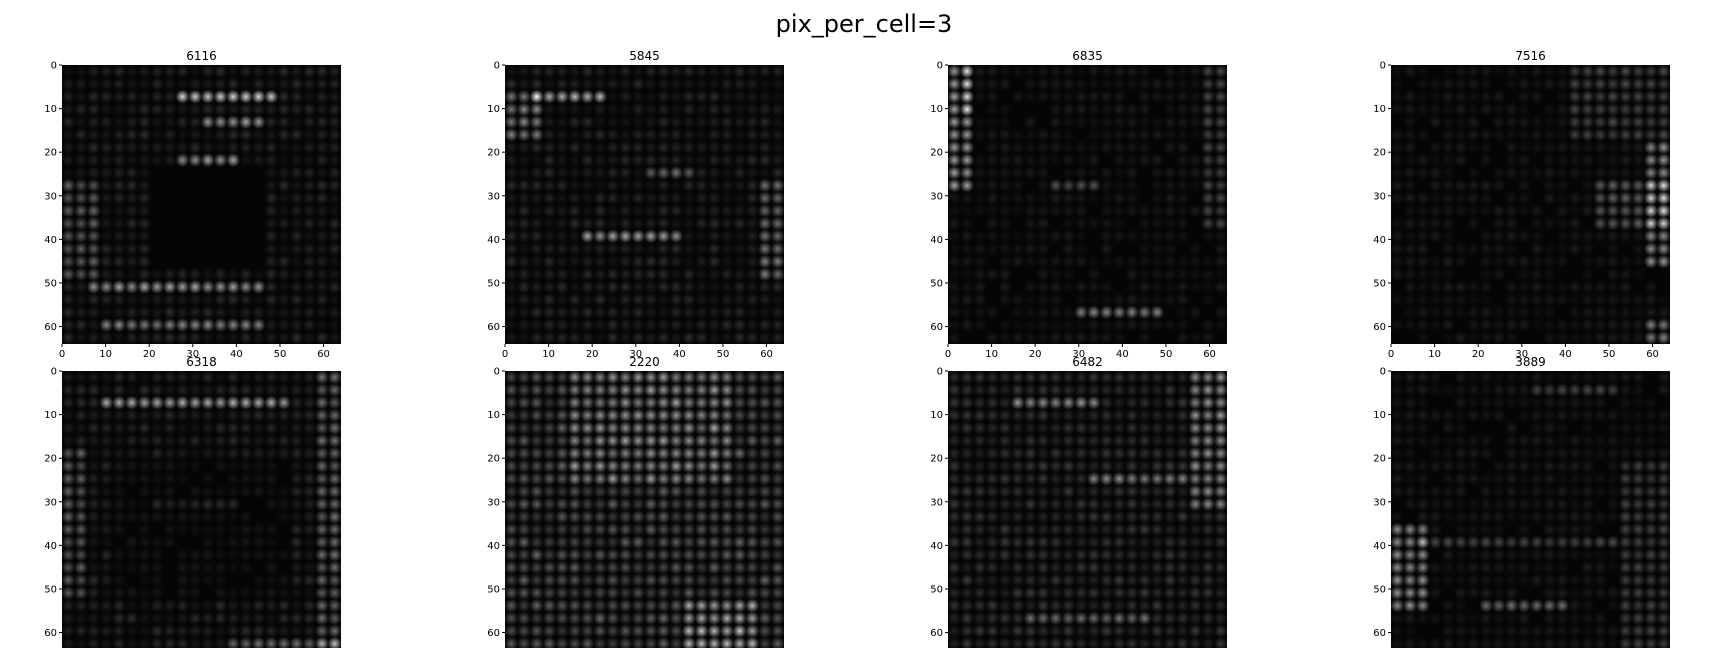  I want to click on x-tick-label: 60, so click(1209, 354).